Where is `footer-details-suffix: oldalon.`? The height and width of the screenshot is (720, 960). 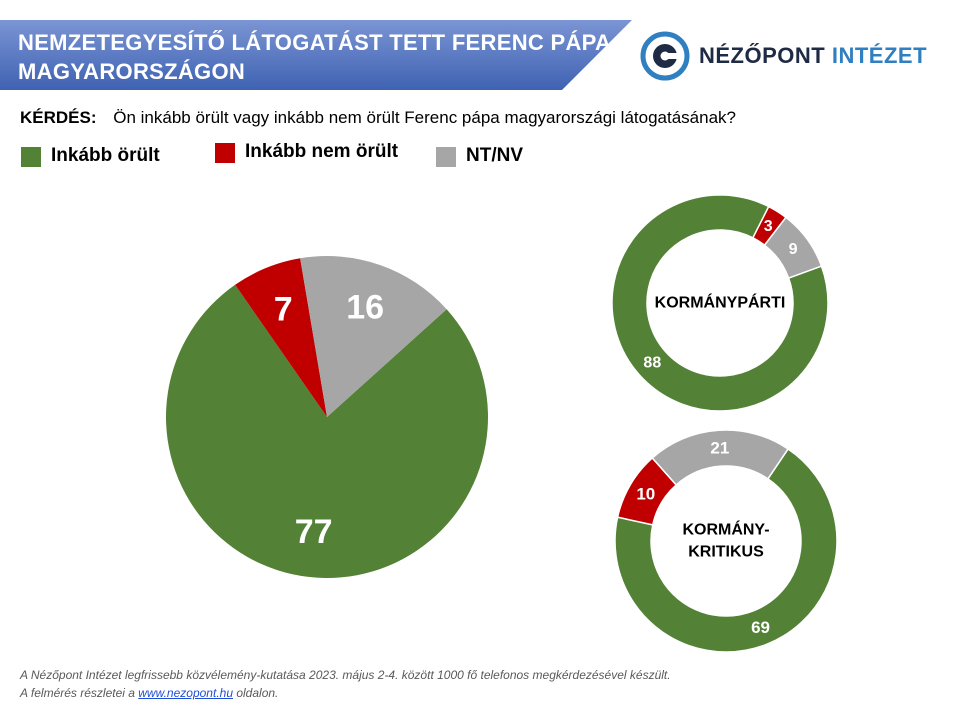 footer-details-suffix: oldalon. is located at coordinates (256, 693).